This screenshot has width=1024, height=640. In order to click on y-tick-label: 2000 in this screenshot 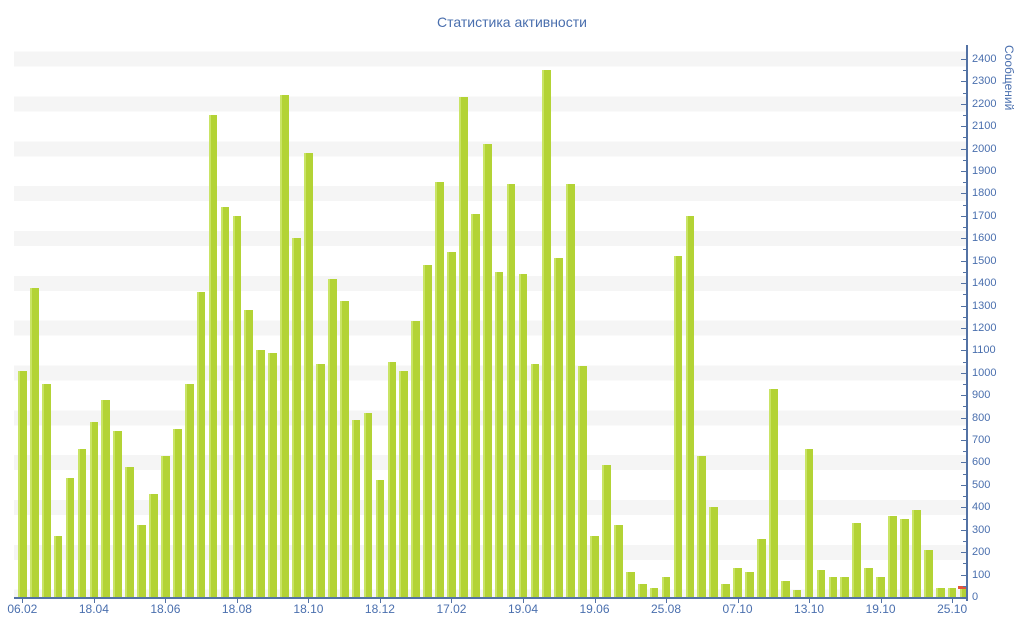, I will do `click(984, 148)`.